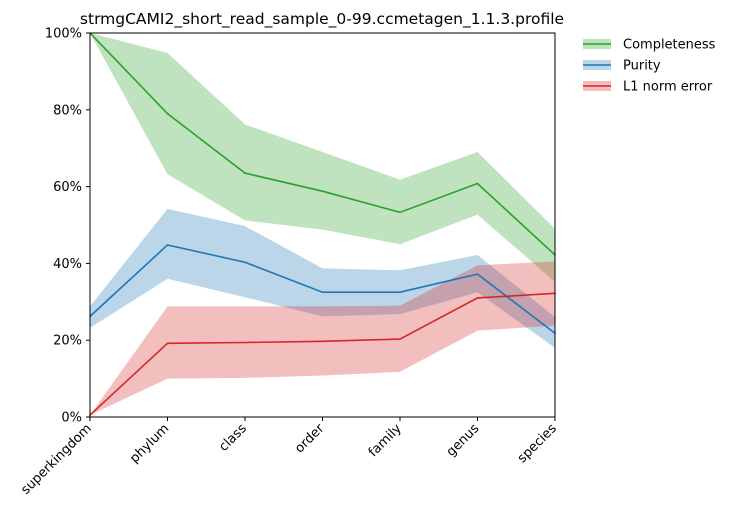 The width and height of the screenshot is (737, 517). I want to click on completeness-point-phylum, so click(167, 113).